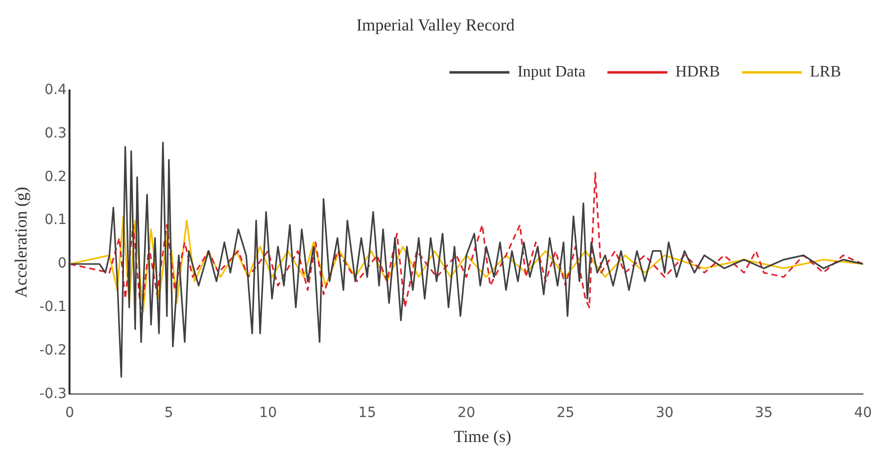 This screenshot has width=885, height=459. Describe the element at coordinates (53, 350) in the screenshot. I see `y-tick-label: -0.2` at that location.